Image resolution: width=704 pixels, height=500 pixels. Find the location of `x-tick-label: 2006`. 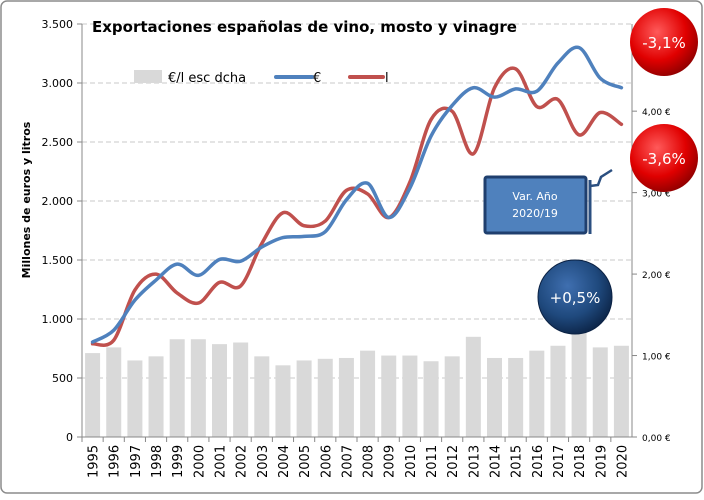

x-tick-label: 2006 is located at coordinates (326, 461).